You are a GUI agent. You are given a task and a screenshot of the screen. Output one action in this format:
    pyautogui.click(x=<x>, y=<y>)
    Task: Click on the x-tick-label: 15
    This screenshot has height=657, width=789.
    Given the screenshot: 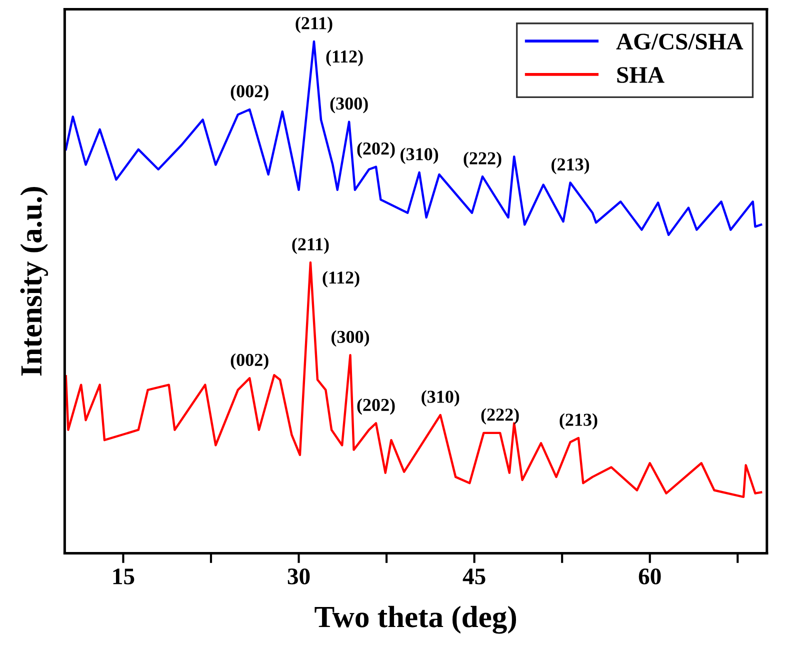 What is the action you would take?
    pyautogui.click(x=123, y=576)
    